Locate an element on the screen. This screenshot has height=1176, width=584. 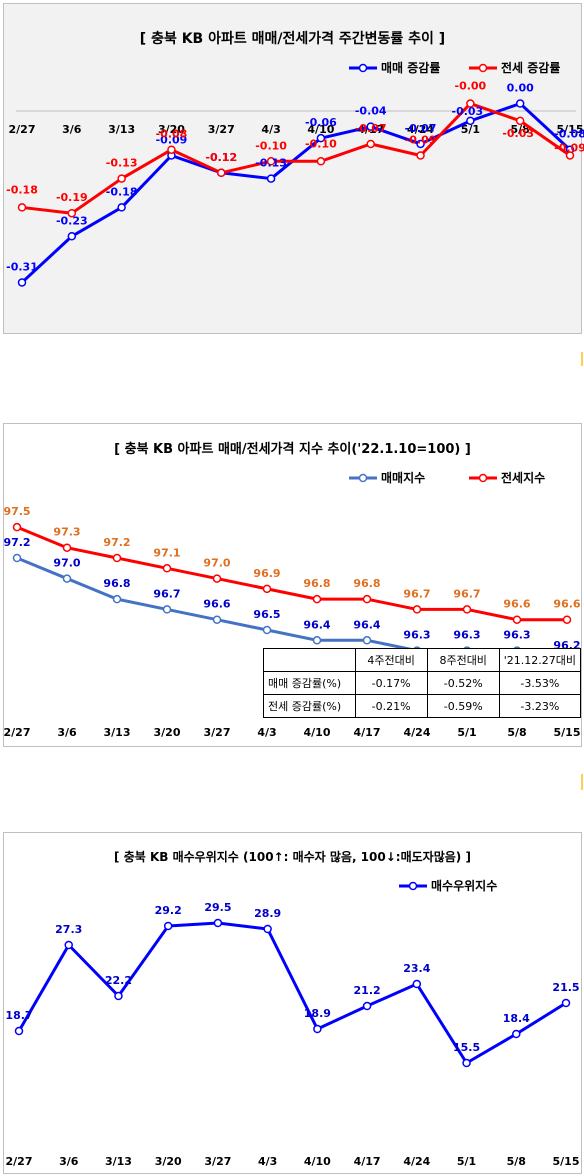
data-label: -0.12 is located at coordinates (221, 157).